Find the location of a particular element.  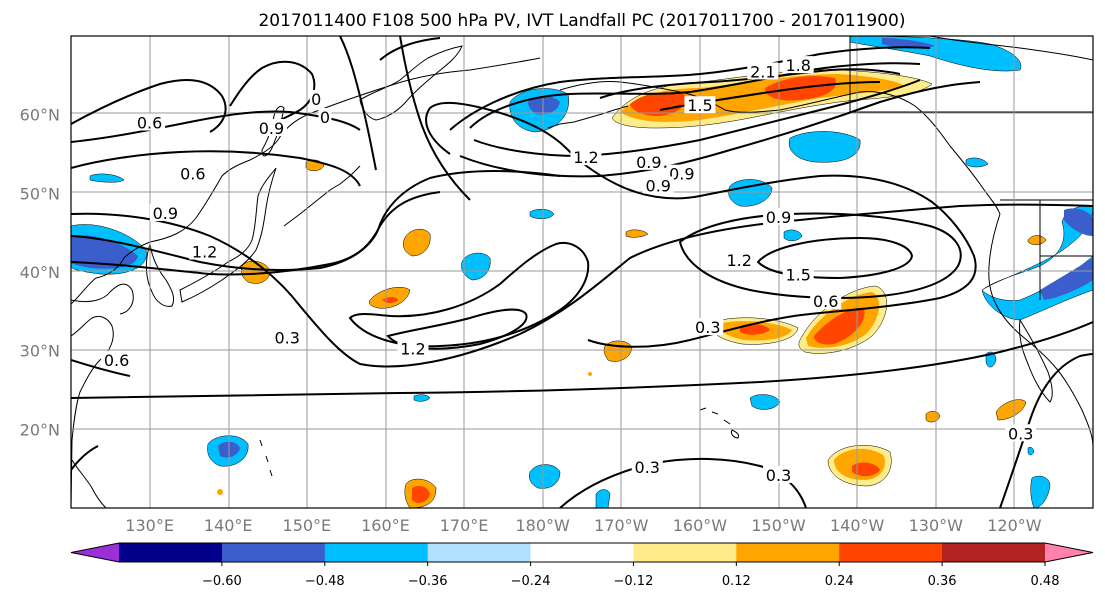

contour-label: 1.5 is located at coordinates (699, 105).